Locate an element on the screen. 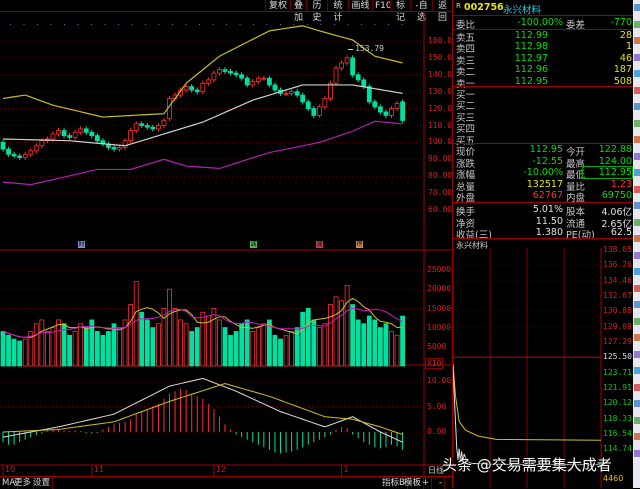  event-marker: 财 is located at coordinates (81, 244).